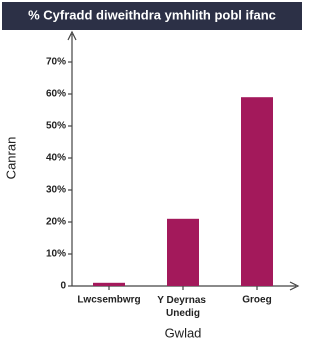 The image size is (320, 344). Describe the element at coordinates (56, 158) in the screenshot. I see `y-tick-label: 40%` at that location.